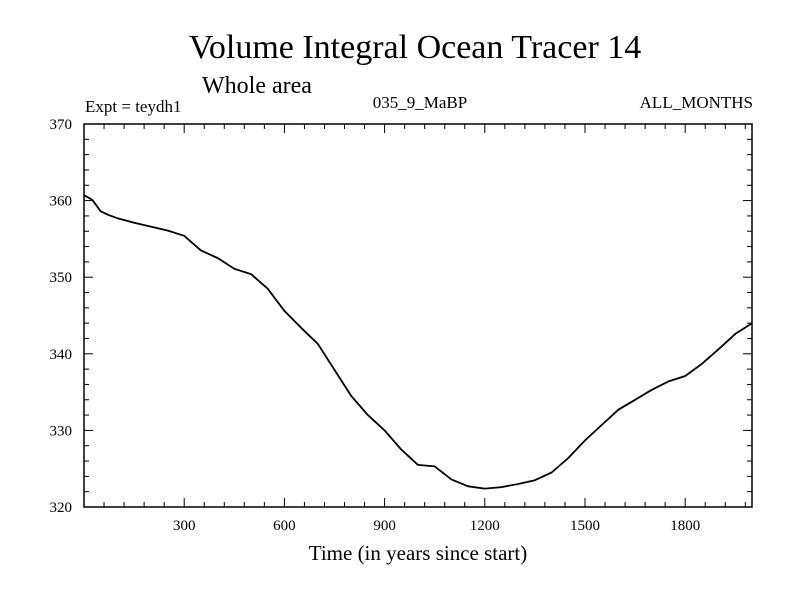 The height and width of the screenshot is (600, 800). What do you see at coordinates (284, 526) in the screenshot?
I see `x-tick-label: 600` at bounding box center [284, 526].